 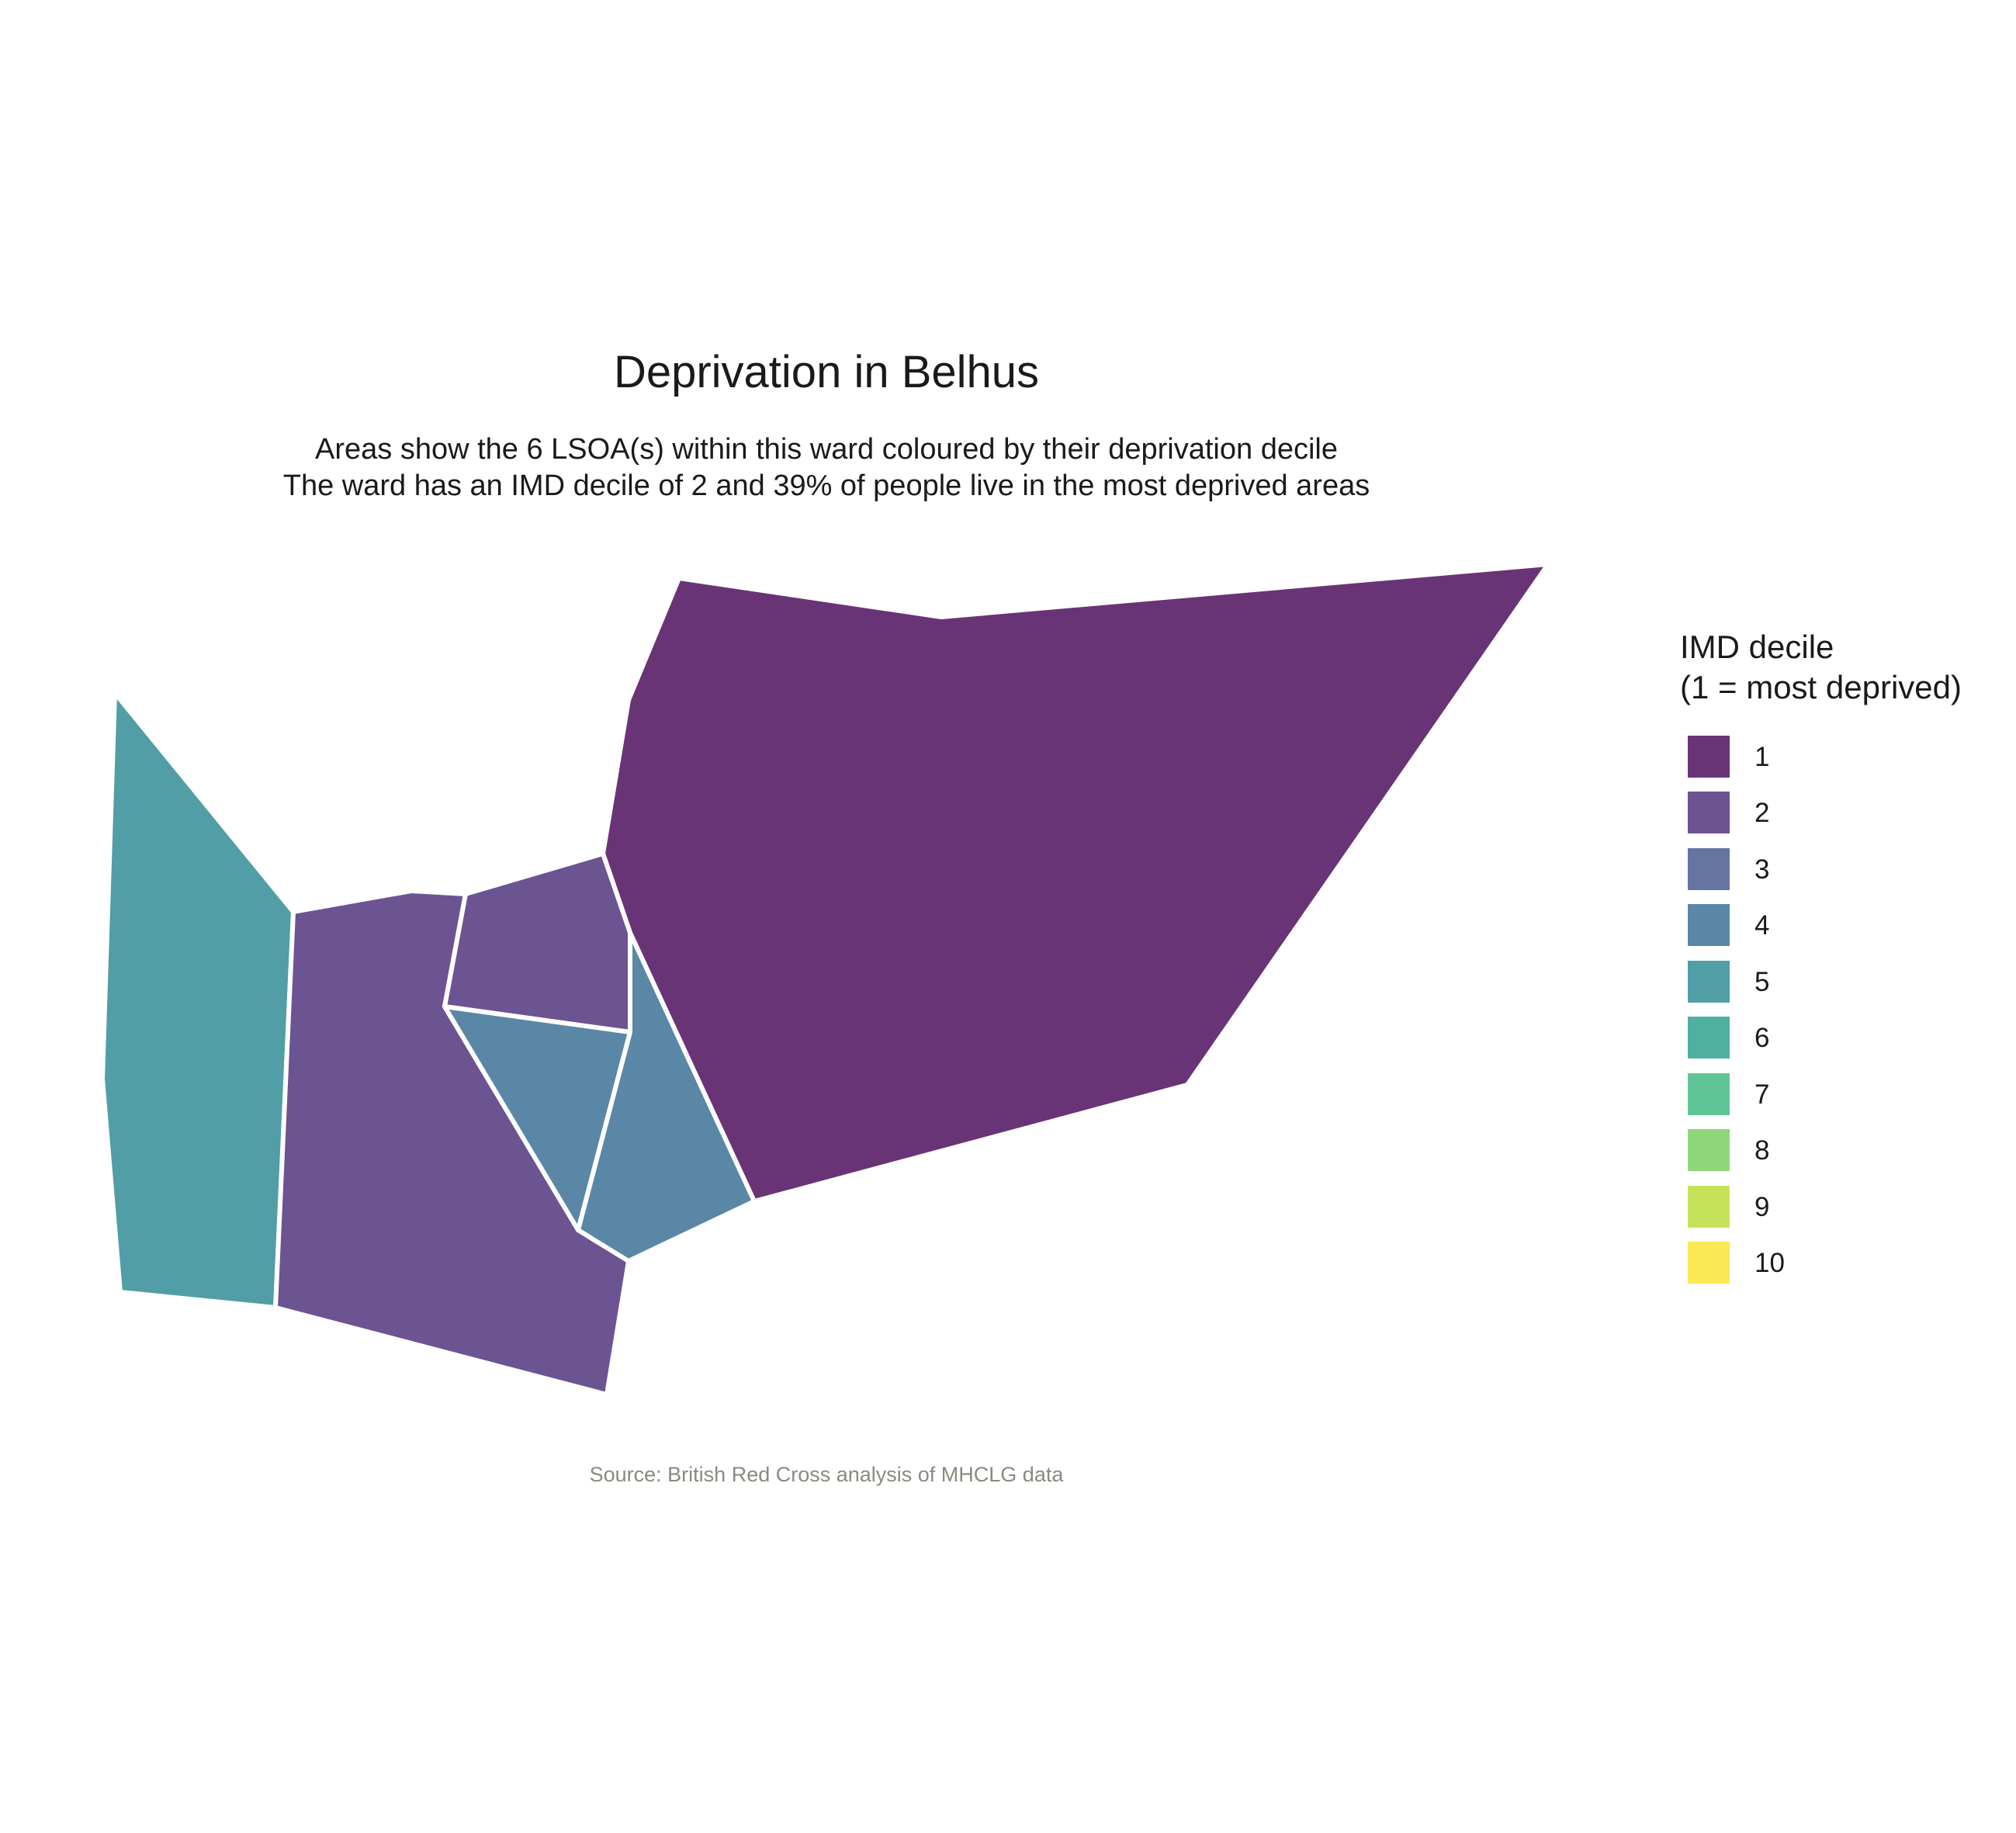 I want to click on legend-label-8: 8, so click(x=1762, y=1150).